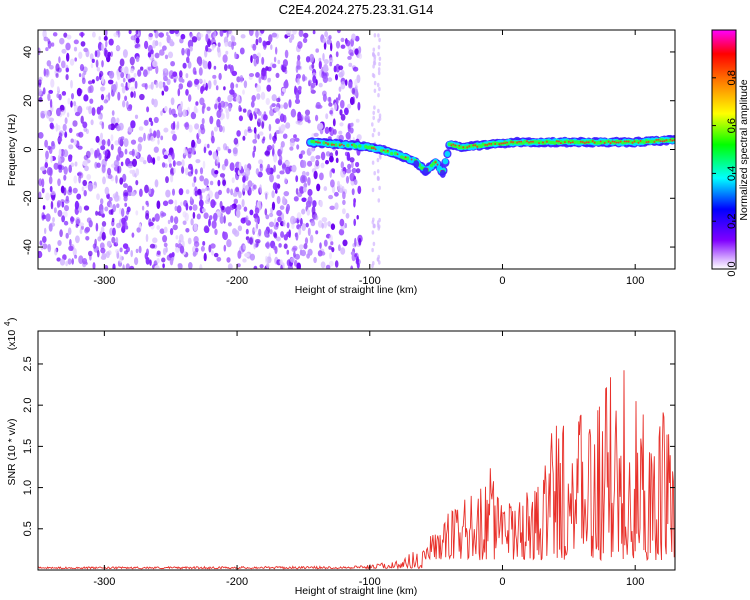  I want to click on snr-y-multiplier: (x10 4 ), so click(10, 334).